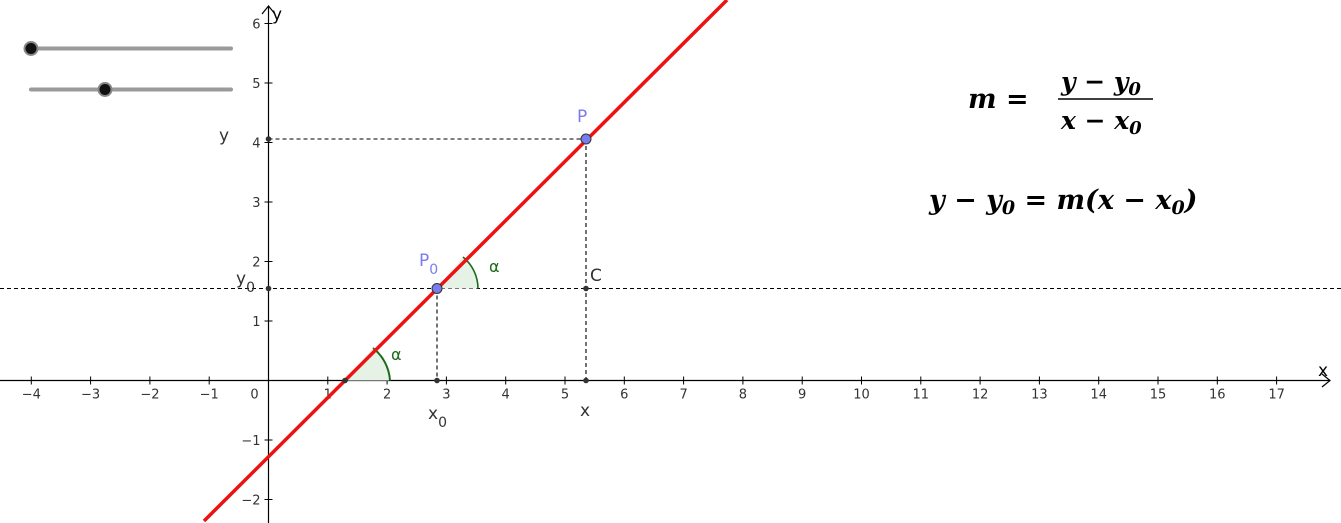  What do you see at coordinates (437, 288) in the screenshot?
I see `point-p0` at bounding box center [437, 288].